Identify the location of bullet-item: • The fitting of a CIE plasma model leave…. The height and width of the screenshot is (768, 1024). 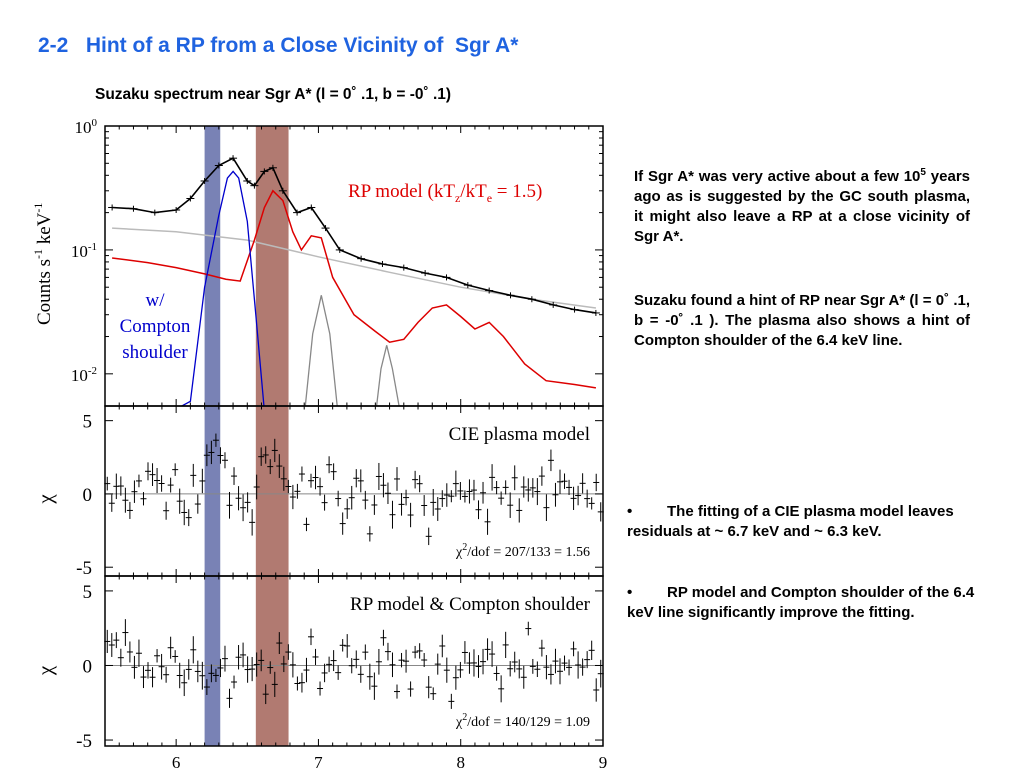
(812, 522).